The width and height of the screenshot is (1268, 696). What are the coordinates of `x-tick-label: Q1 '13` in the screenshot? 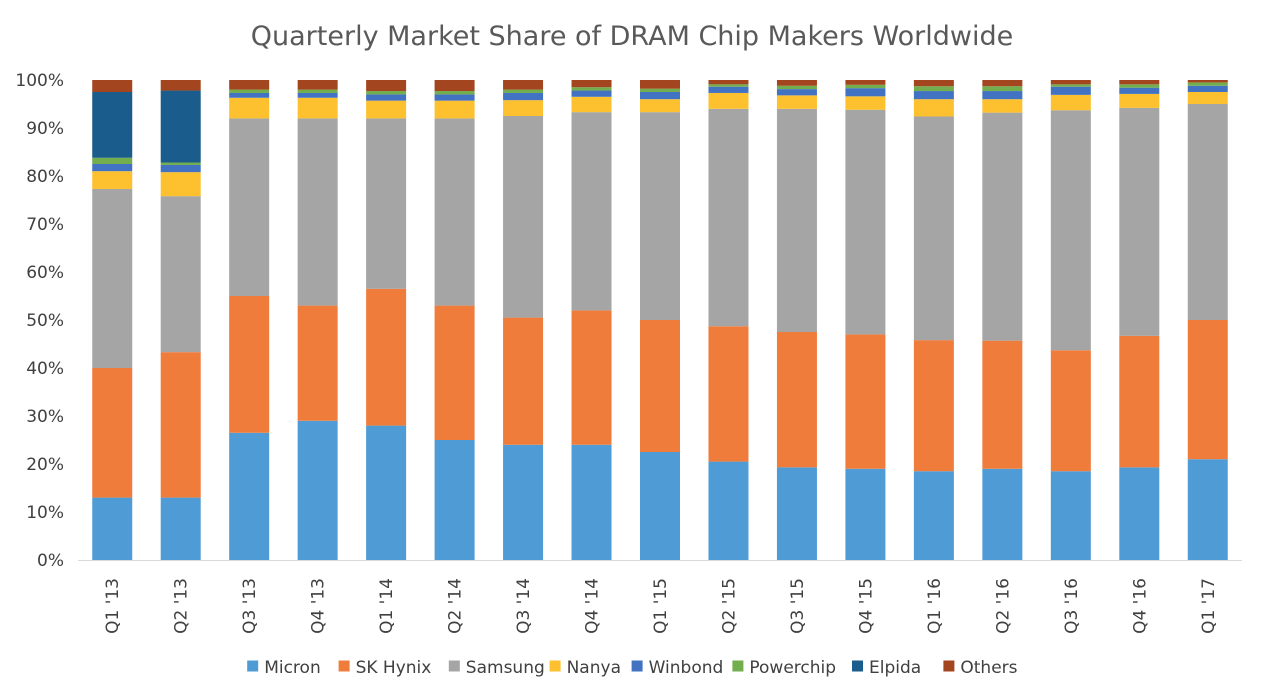 It's located at (113, 606).